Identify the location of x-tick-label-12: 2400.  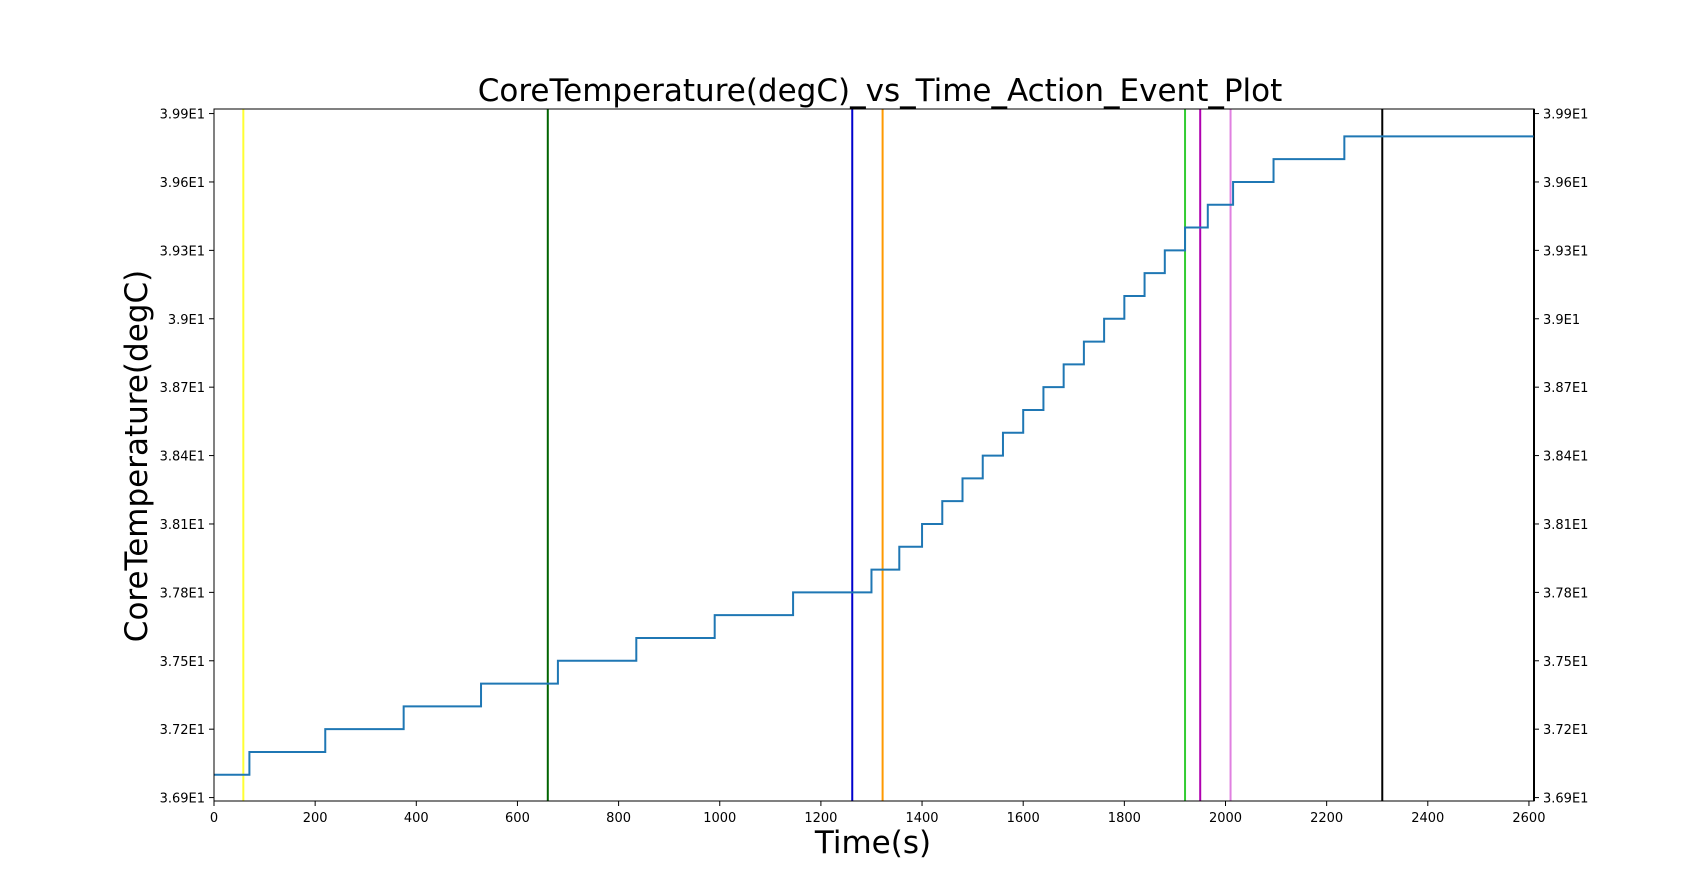
(1427, 818).